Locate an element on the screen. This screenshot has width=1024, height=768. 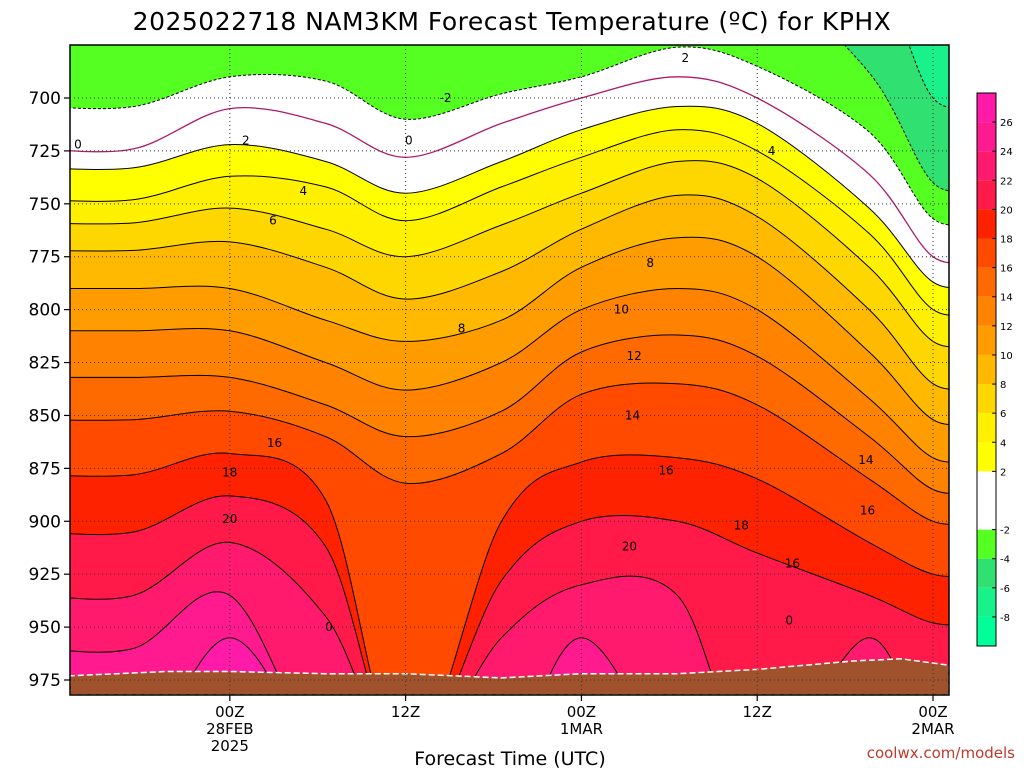
colorbar-label: 4 is located at coordinates (1003, 443).